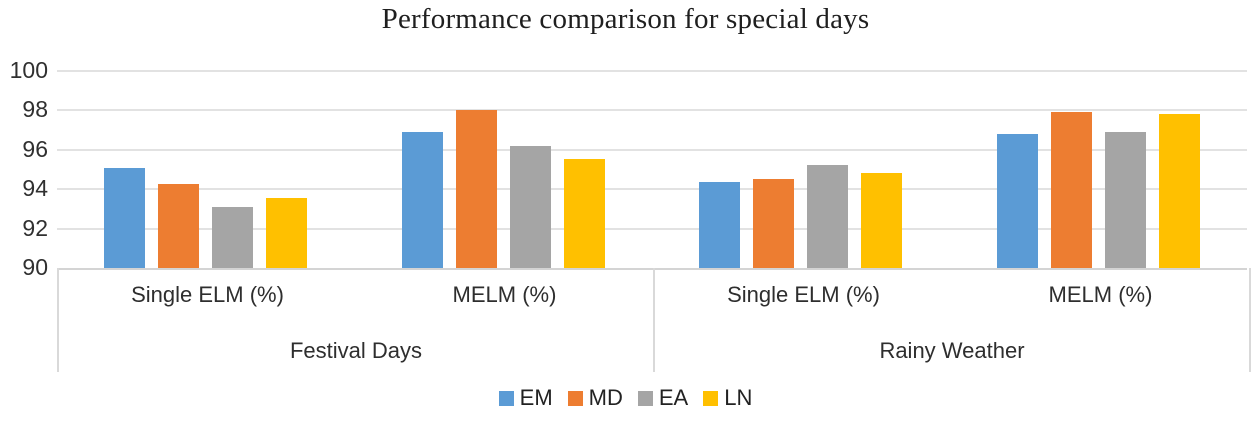  I want to click on legend-label-EM: EM, so click(536, 397).